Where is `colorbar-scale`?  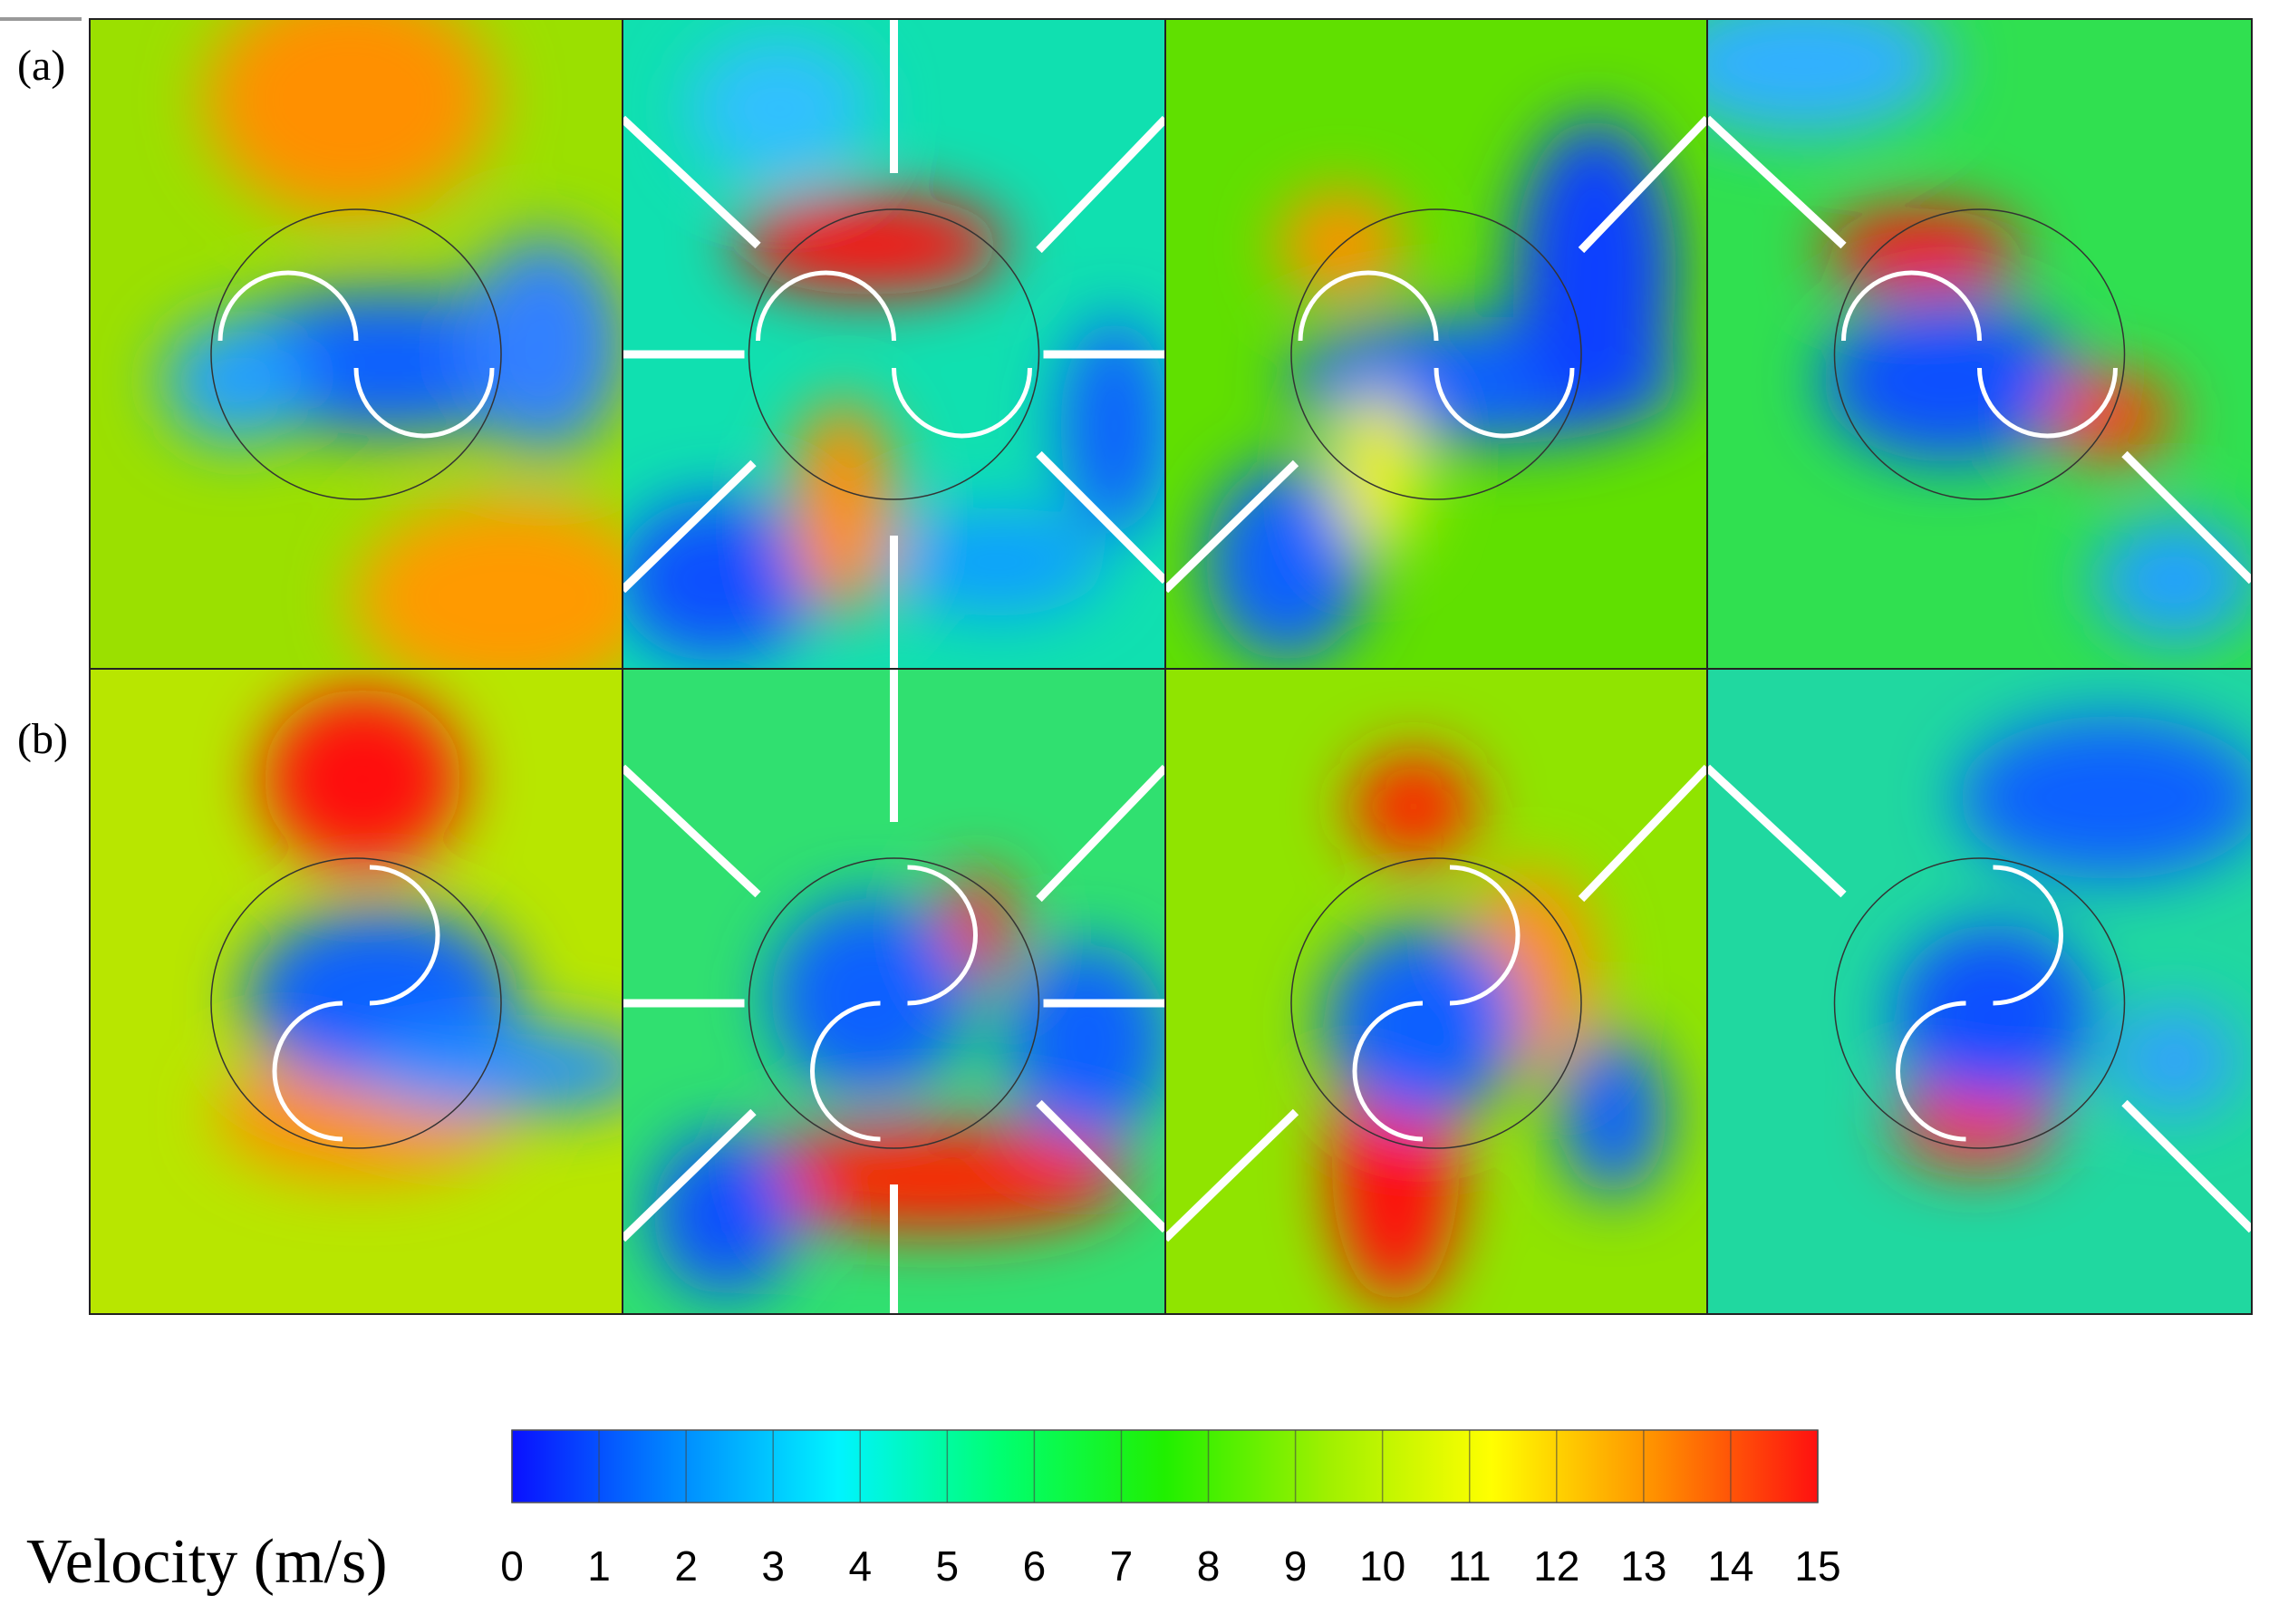
colorbar-scale is located at coordinates (1165, 1466).